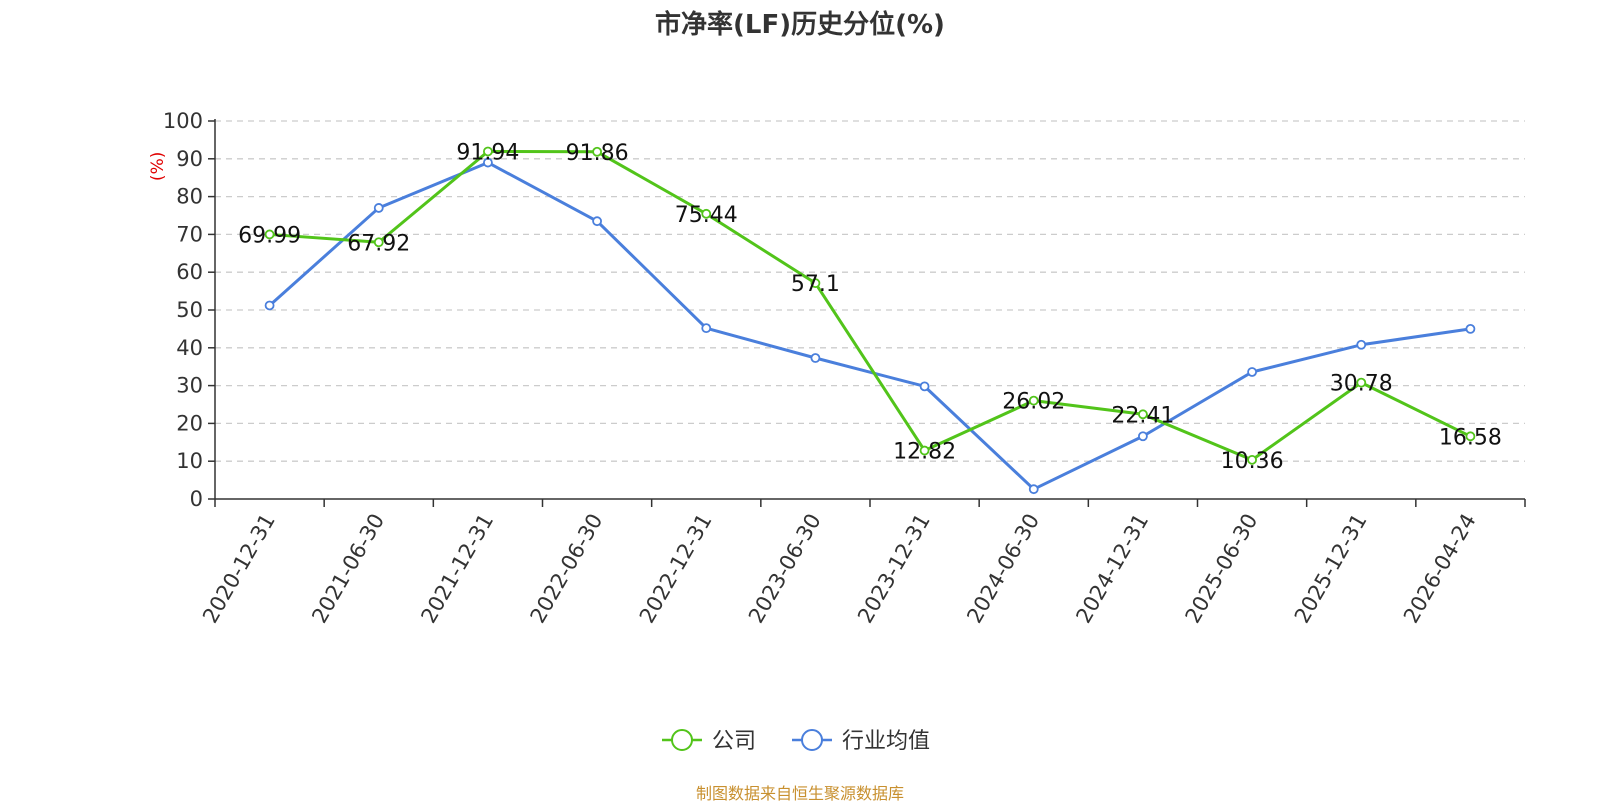  What do you see at coordinates (189, 423) in the screenshot?
I see `y-tick-label: 20` at bounding box center [189, 423].